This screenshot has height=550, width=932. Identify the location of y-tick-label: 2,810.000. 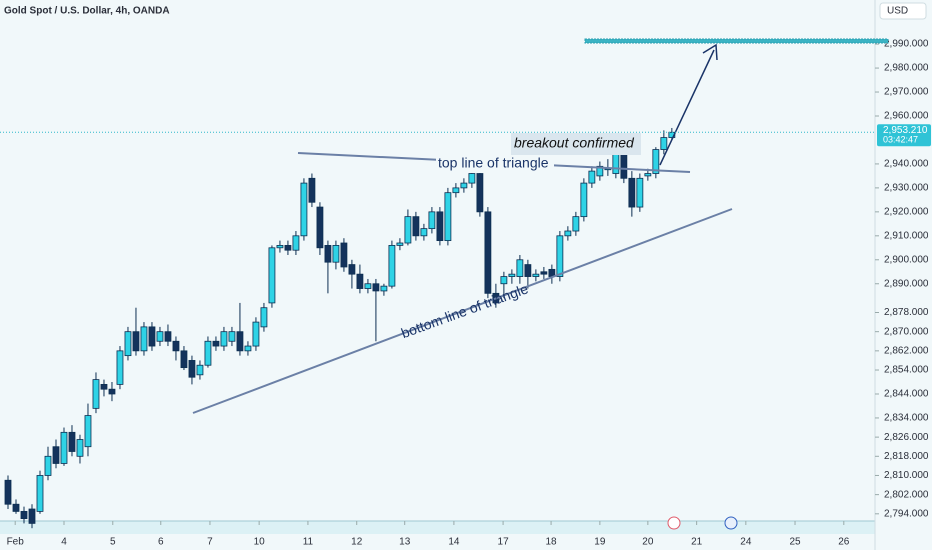
(906, 475).